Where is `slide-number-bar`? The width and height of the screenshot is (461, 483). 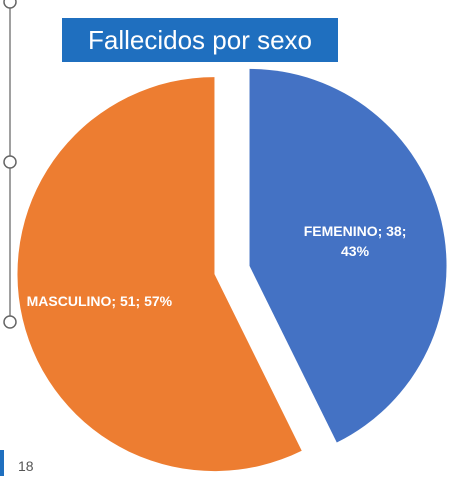
slide-number-bar is located at coordinates (2, 463).